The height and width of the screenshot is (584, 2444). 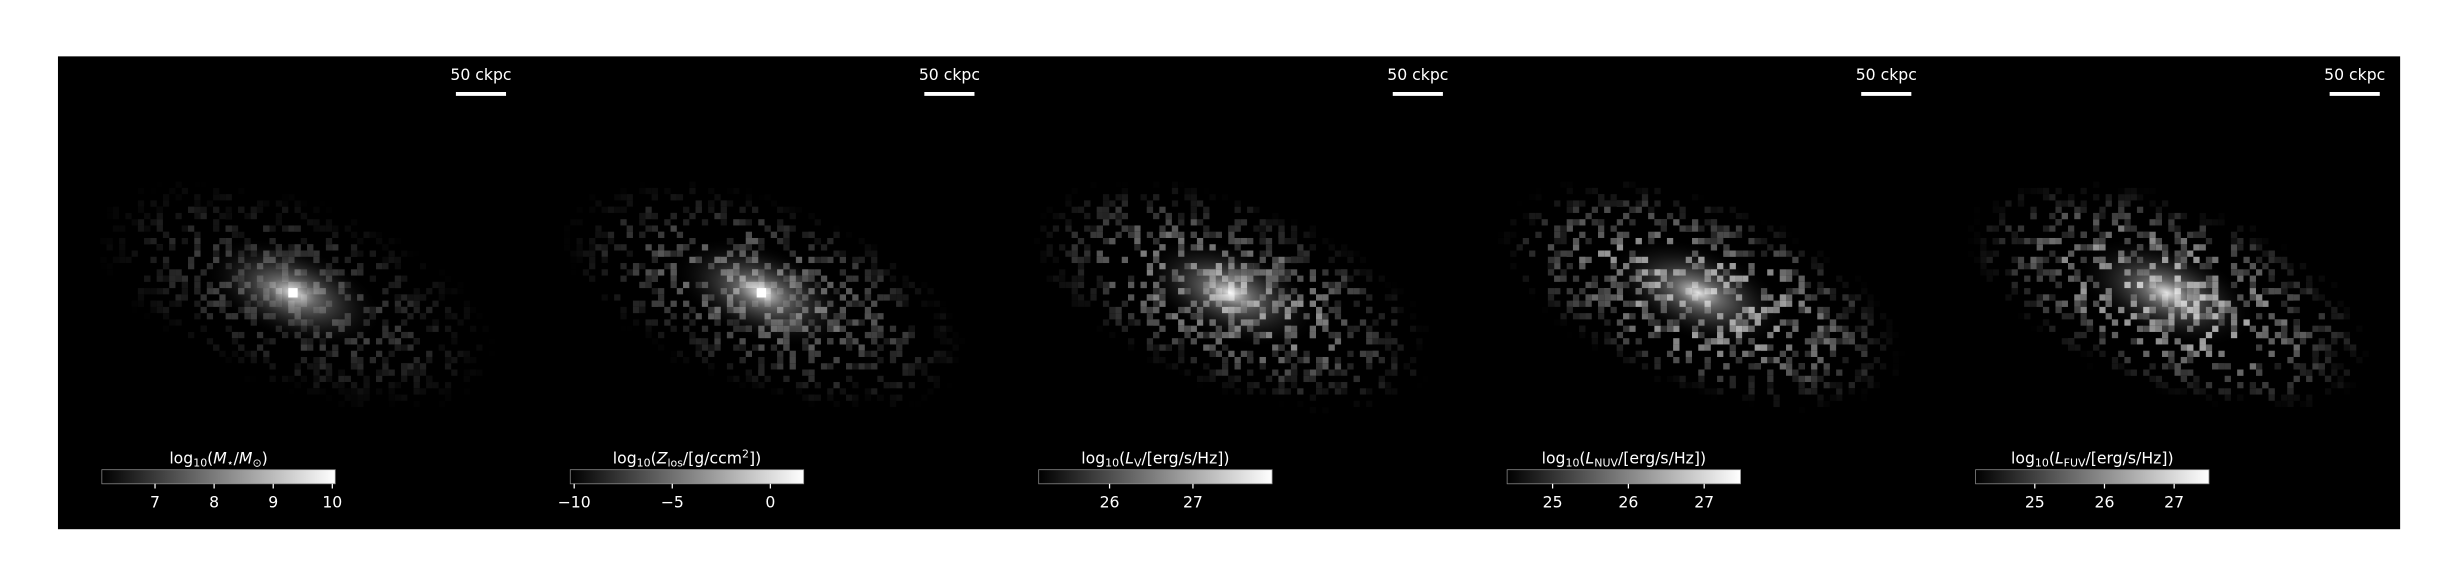 What do you see at coordinates (1417, 74) in the screenshot?
I see `scale-bar-label: 50 ckpc` at bounding box center [1417, 74].